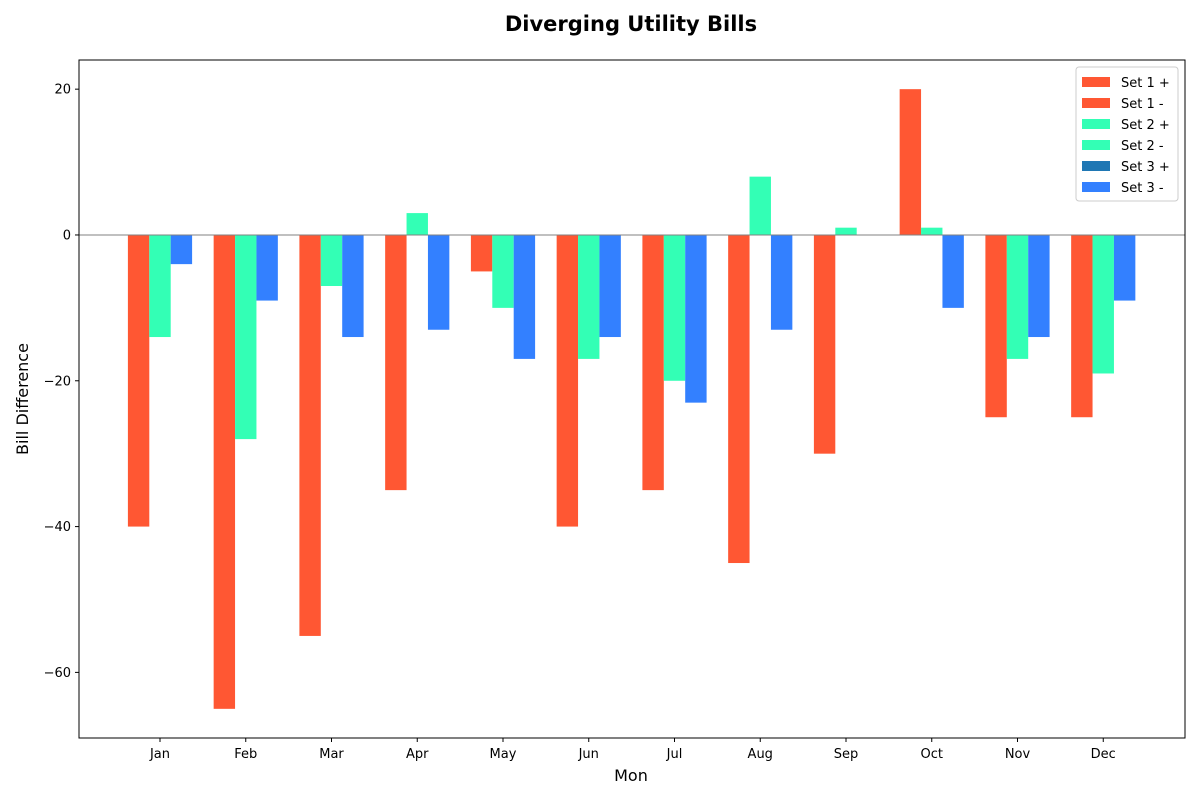 This screenshot has width=1200, height=800. I want to click on chart-title: Diverging Utility Bills, so click(631, 24).